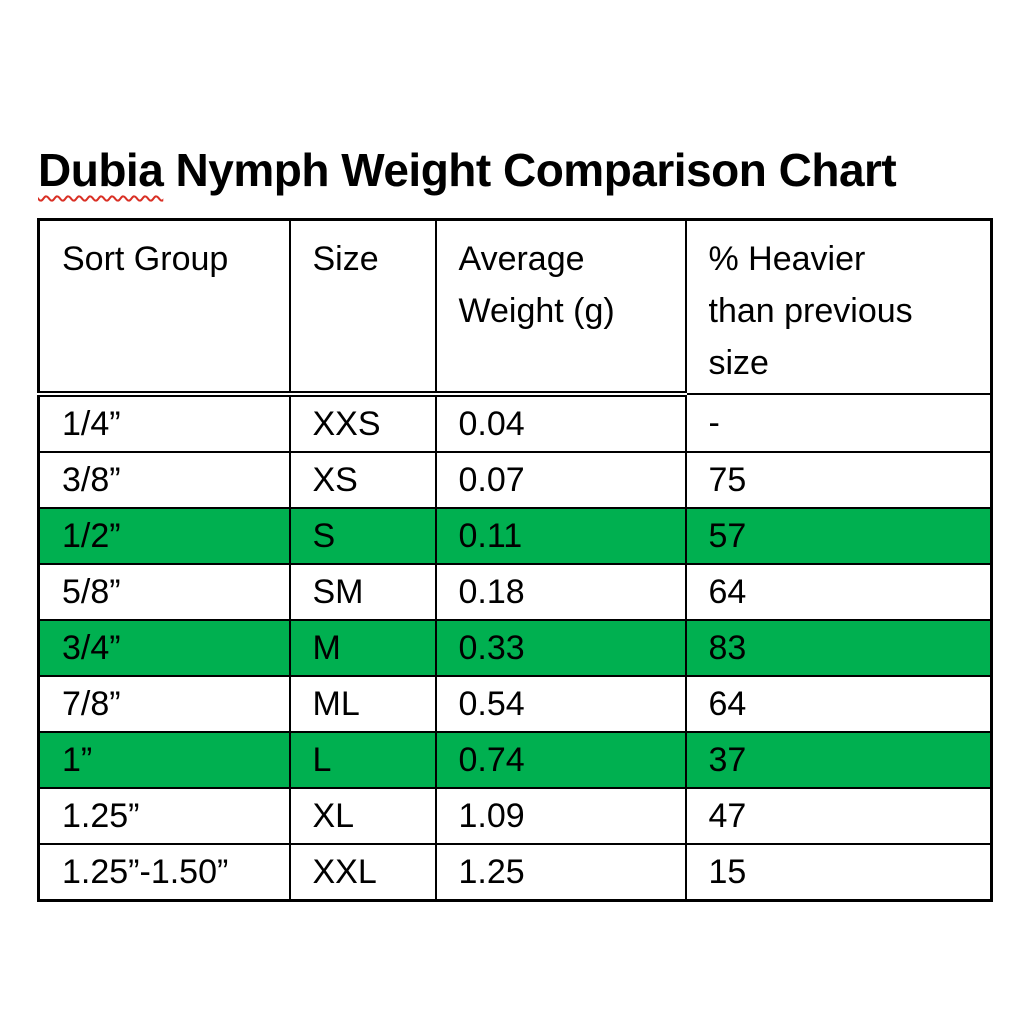 Image resolution: width=1024 pixels, height=1024 pixels. I want to click on cell-average-weight: 0.33, so click(560, 648).